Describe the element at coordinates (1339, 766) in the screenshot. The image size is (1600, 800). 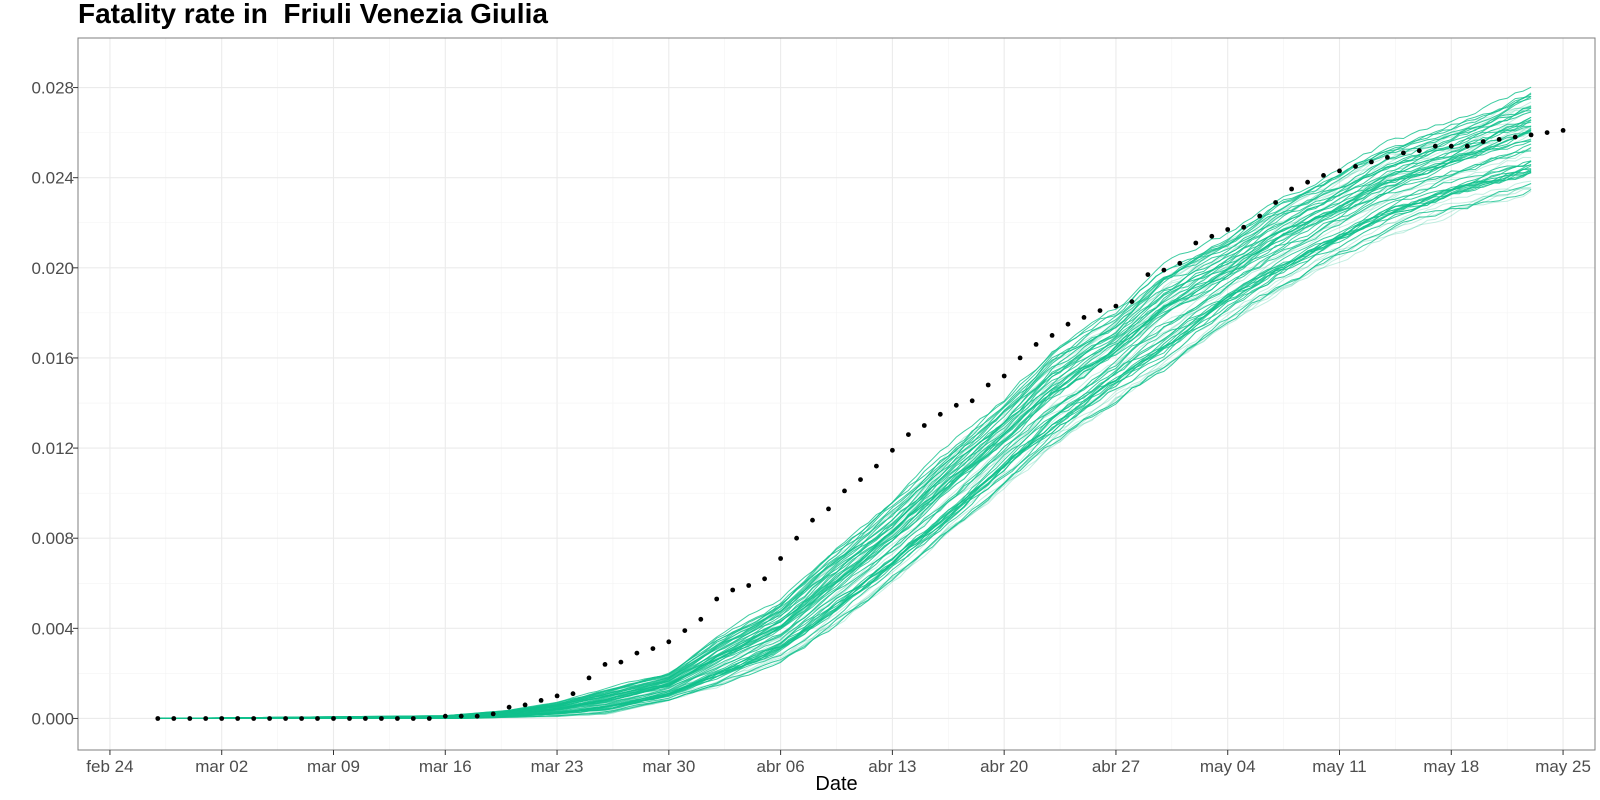
I see `x-tick-label: may 11` at that location.